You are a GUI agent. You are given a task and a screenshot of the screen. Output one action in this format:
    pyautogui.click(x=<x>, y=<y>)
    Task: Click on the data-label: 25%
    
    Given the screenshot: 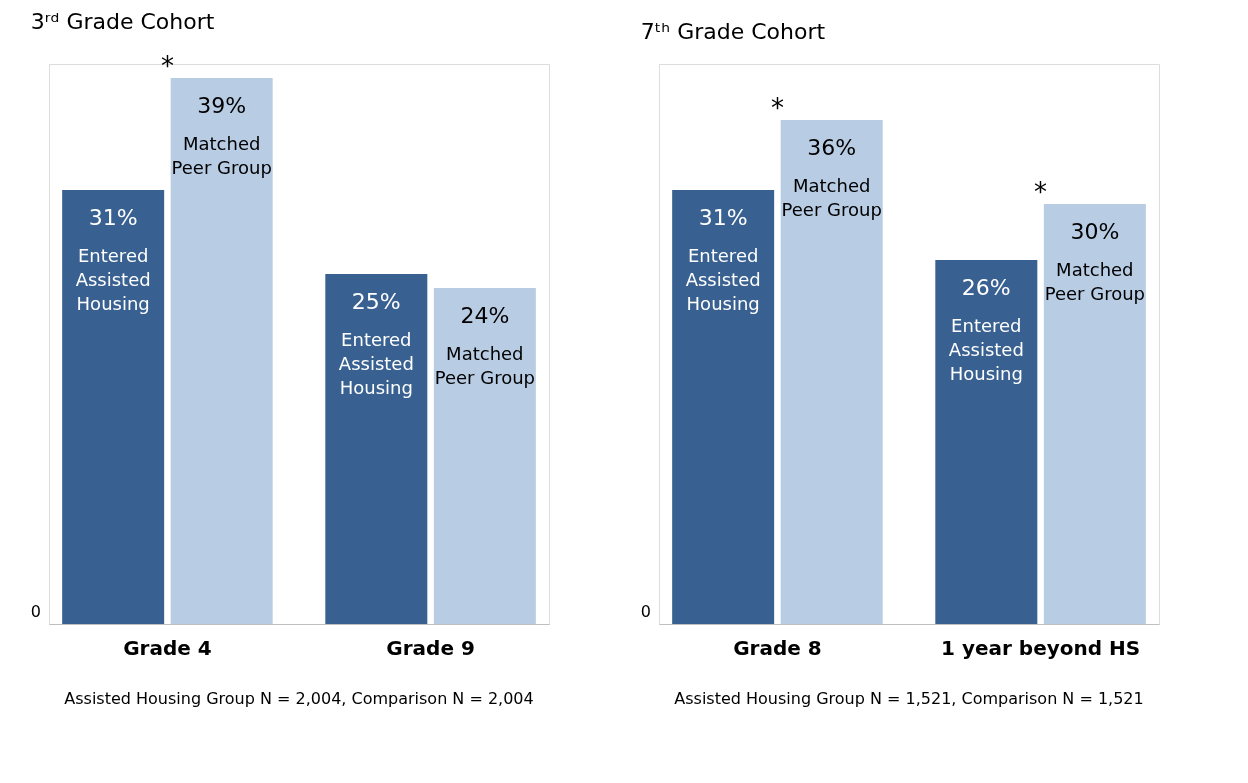 What is the action you would take?
    pyautogui.click(x=376, y=301)
    